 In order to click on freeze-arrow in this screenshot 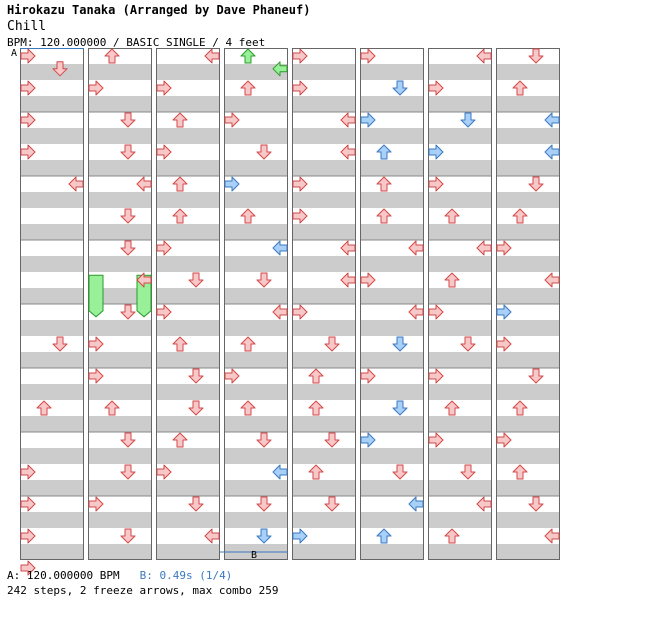, I will do `click(96, 296)`.